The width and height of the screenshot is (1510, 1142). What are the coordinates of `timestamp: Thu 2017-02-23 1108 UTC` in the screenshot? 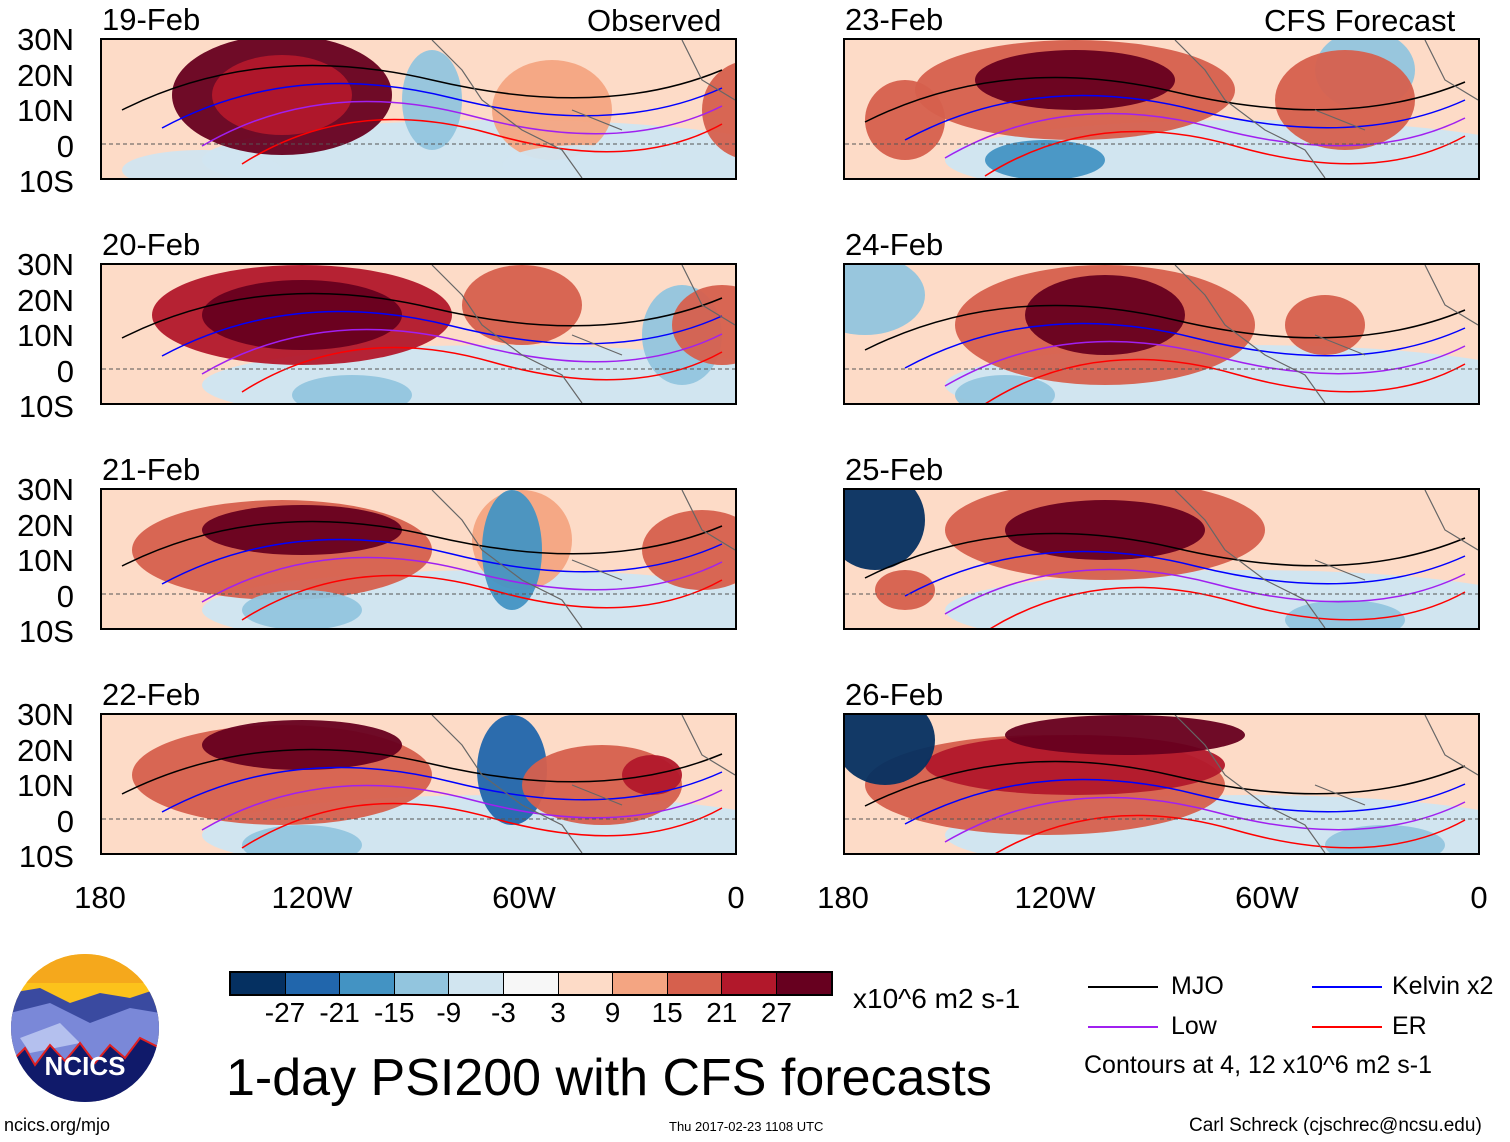 It's located at (746, 1126).